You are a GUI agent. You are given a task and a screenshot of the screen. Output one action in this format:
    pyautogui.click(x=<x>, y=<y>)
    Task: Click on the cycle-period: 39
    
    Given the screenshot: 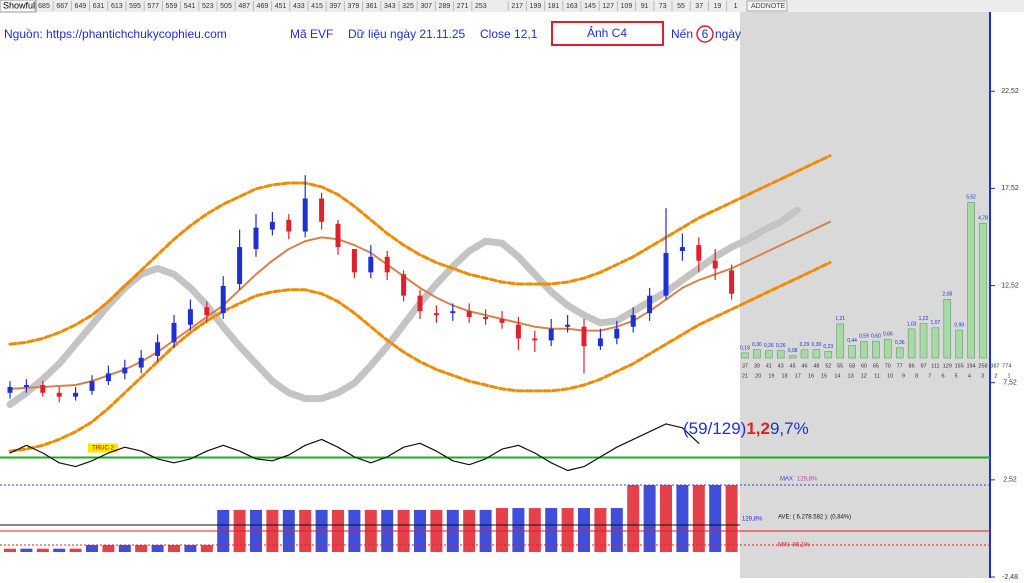 What is the action you would take?
    pyautogui.click(x=757, y=366)
    